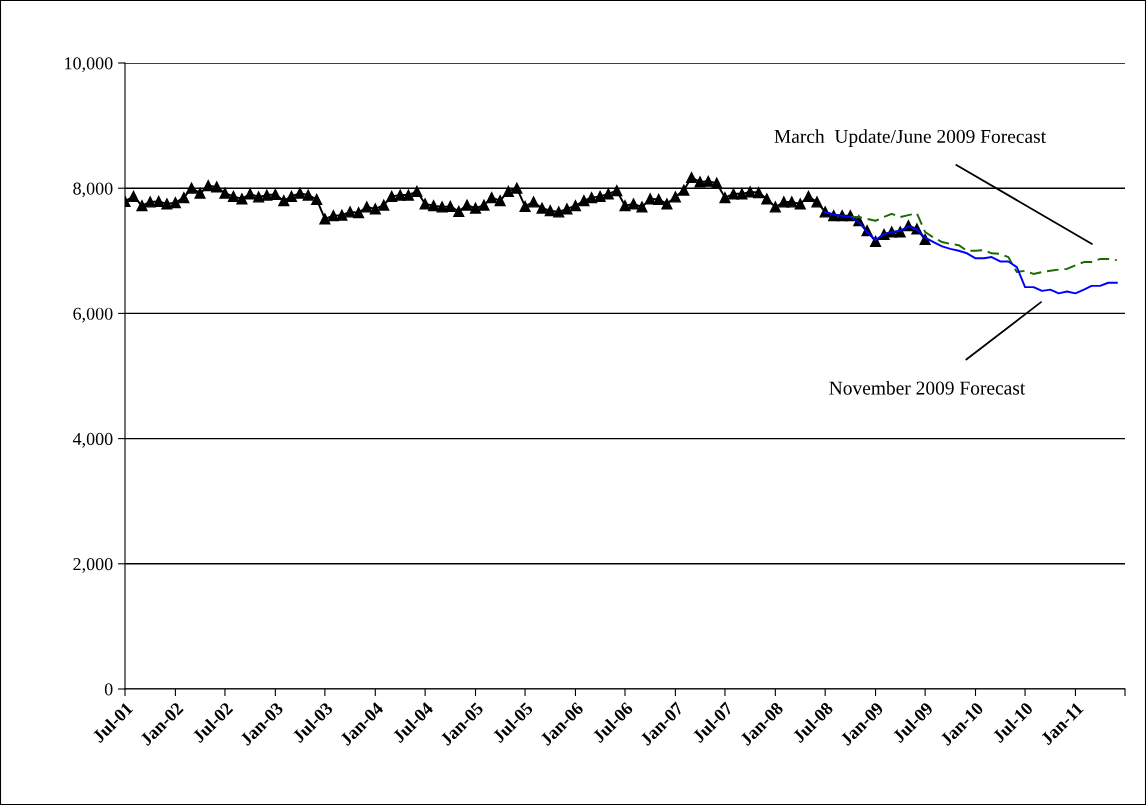 The width and height of the screenshot is (1146, 805). Describe the element at coordinates (927, 387) in the screenshot. I see `annotation: November 2009 Forecast` at that location.